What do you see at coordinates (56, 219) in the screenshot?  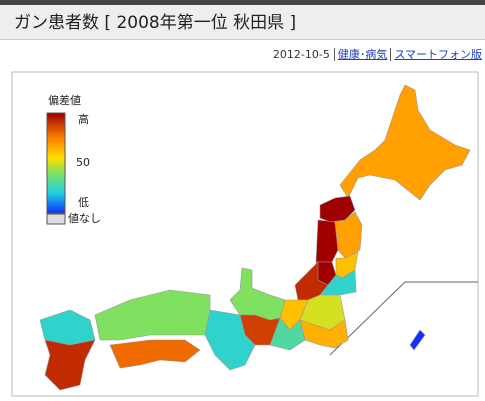 I see `legend-none` at bounding box center [56, 219].